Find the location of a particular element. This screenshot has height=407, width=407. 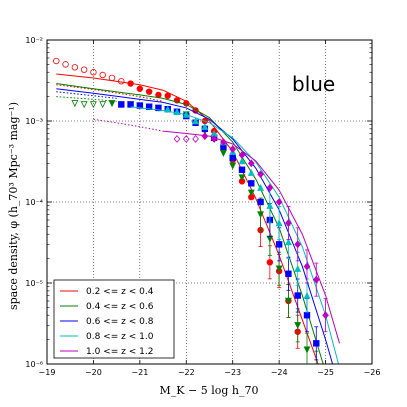

x-tick-label: −19 is located at coordinates (47, 372).